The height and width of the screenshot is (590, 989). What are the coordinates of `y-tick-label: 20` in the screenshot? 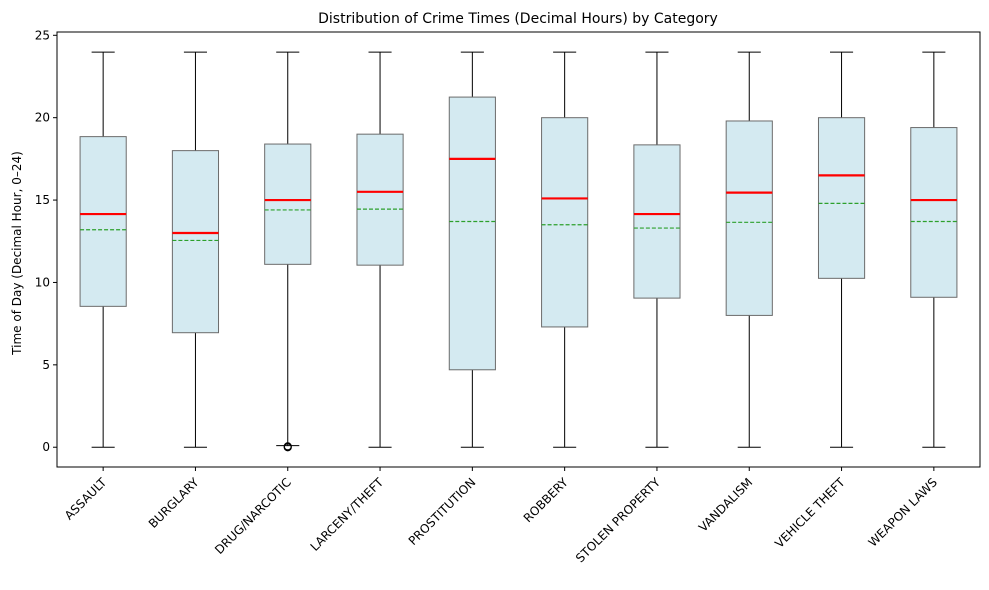 It's located at (42, 118).